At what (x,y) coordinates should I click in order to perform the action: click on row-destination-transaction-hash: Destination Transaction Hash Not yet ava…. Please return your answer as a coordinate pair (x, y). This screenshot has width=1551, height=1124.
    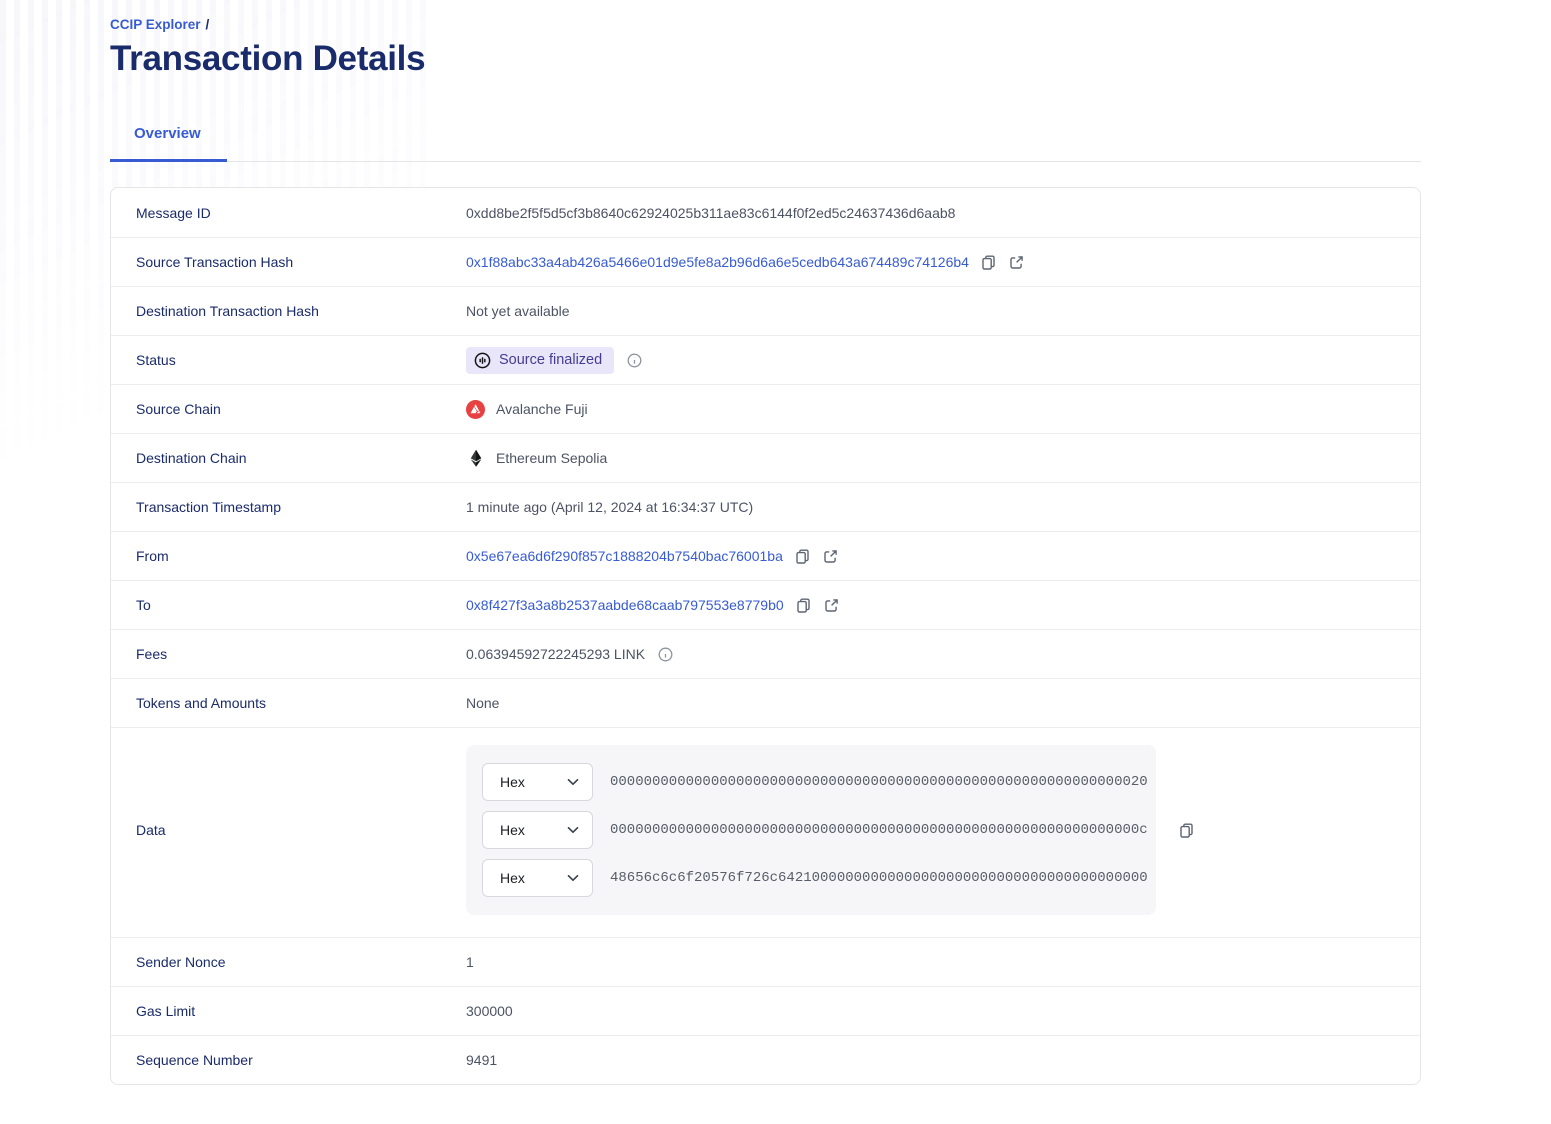
    Looking at the image, I should click on (765, 310).